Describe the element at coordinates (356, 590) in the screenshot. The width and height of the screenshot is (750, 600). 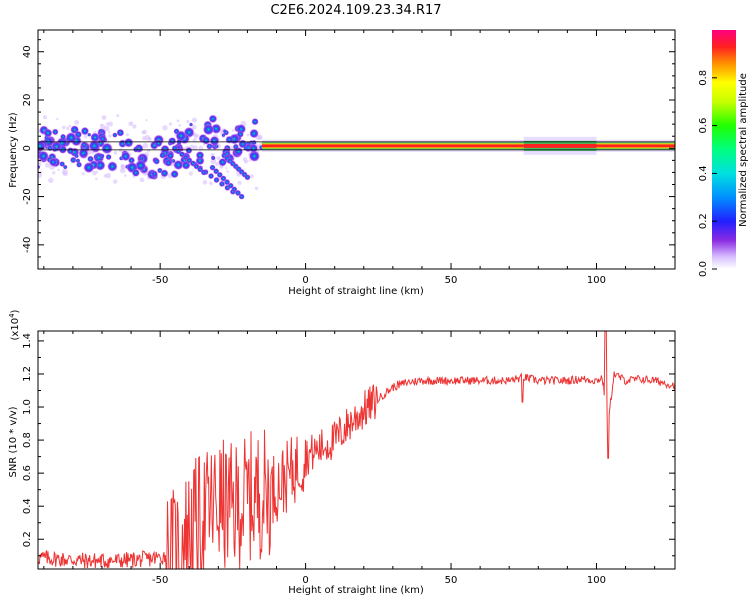
I see `snr-xlabel: Height of straight line (km)` at that location.